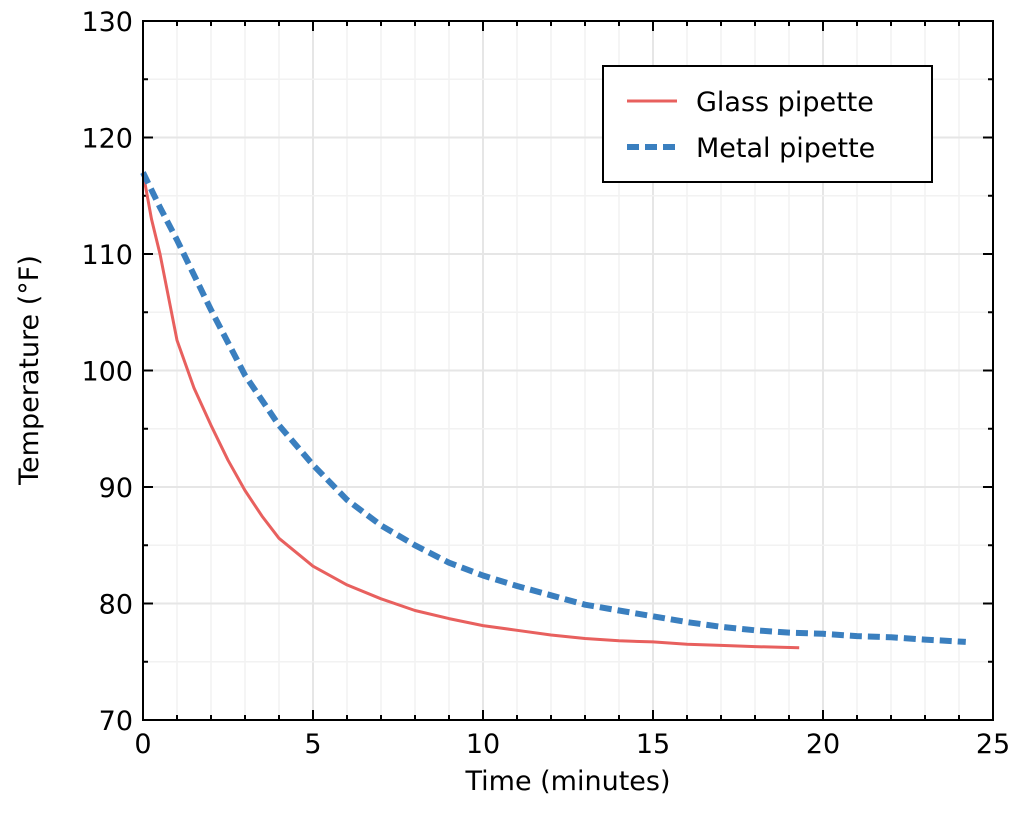 This screenshot has width=1024, height=824. Describe the element at coordinates (785, 102) in the screenshot. I see `legend-label-glass: Glass pipette` at that location.